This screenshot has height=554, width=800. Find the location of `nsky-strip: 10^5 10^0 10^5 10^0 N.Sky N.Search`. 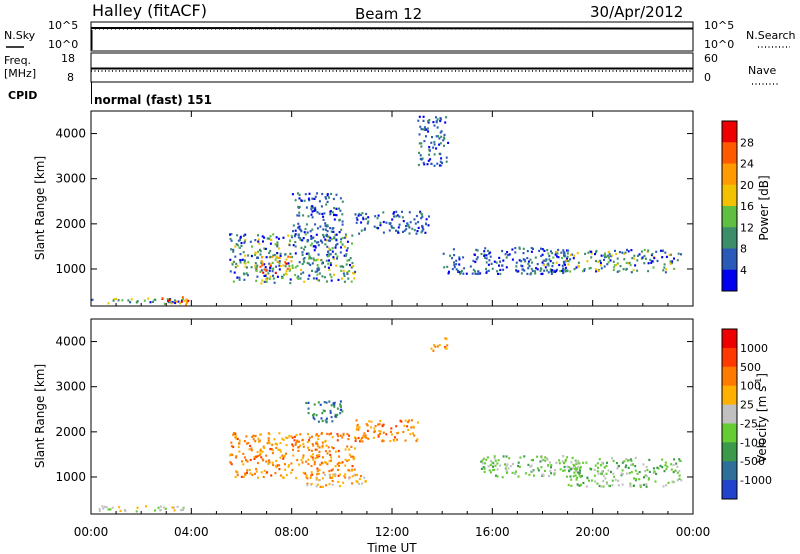

nsky-strip: 10^5 10^0 10^5 10^0 N.Sky N.Search is located at coordinates (400, 35).